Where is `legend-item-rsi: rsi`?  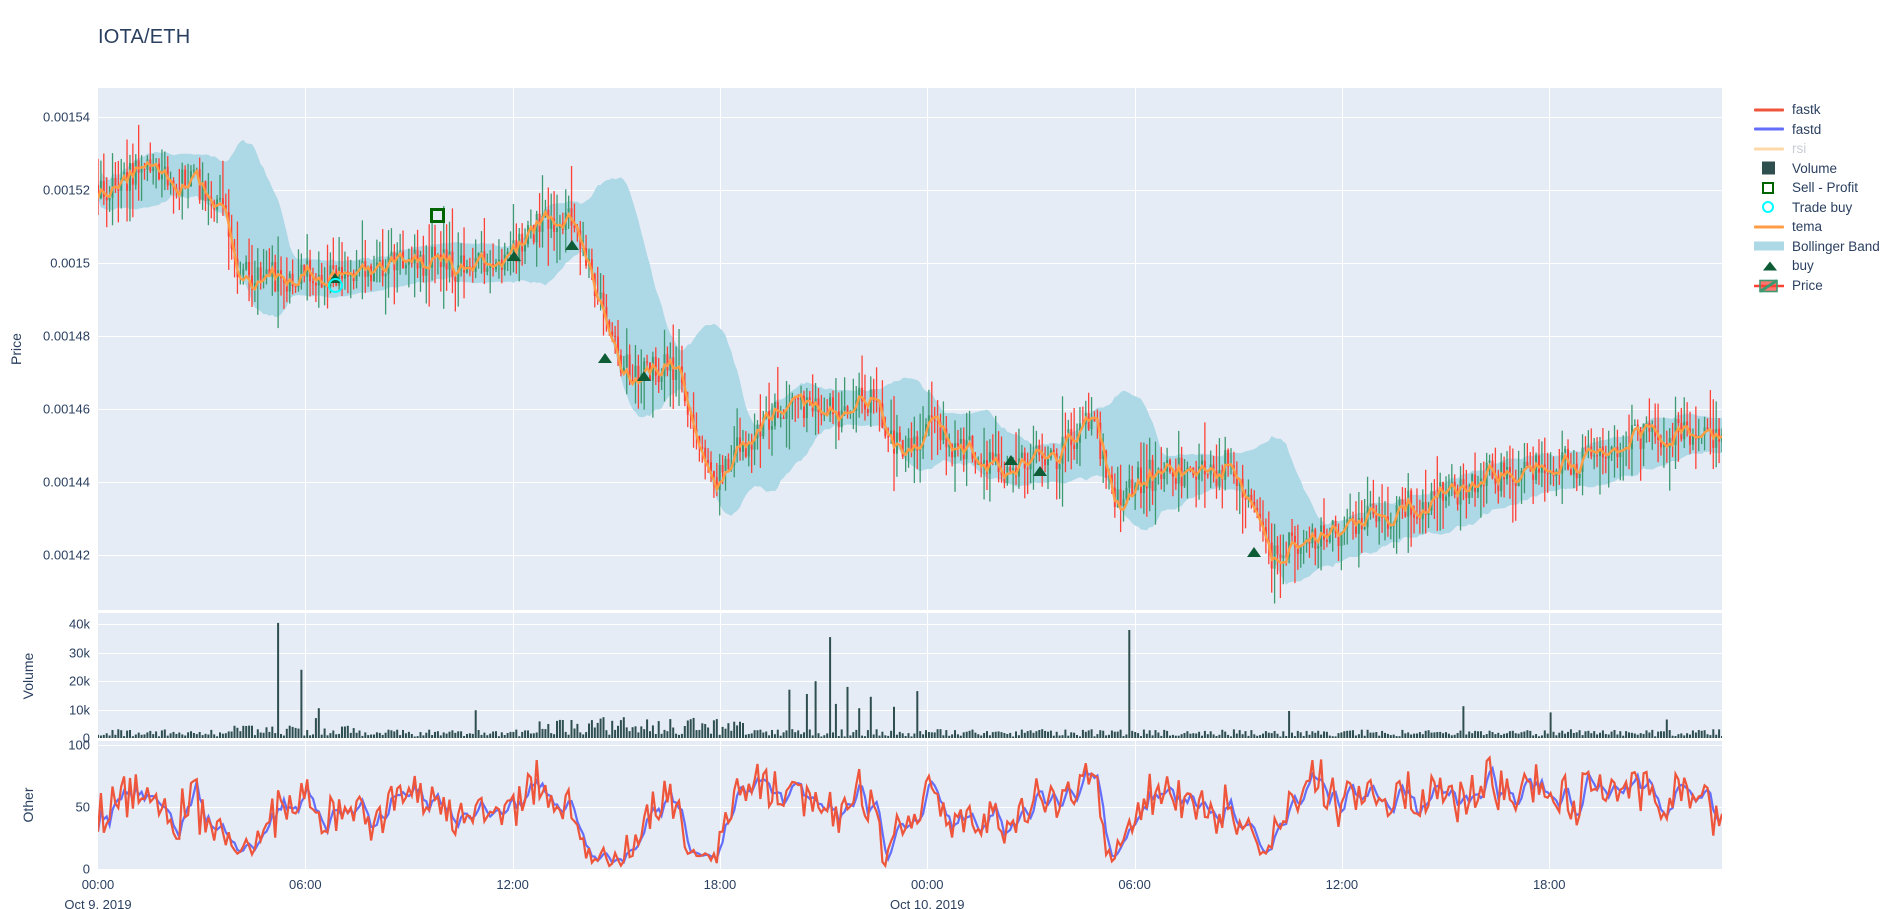
legend-item-rsi: rsi is located at coordinates (1820, 149).